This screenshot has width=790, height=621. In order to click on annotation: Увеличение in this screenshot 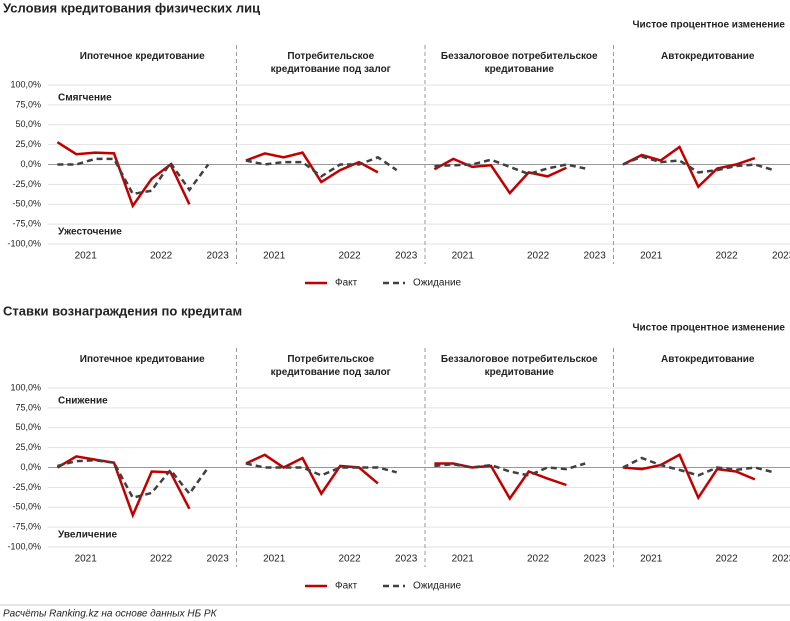, I will do `click(87, 535)`.